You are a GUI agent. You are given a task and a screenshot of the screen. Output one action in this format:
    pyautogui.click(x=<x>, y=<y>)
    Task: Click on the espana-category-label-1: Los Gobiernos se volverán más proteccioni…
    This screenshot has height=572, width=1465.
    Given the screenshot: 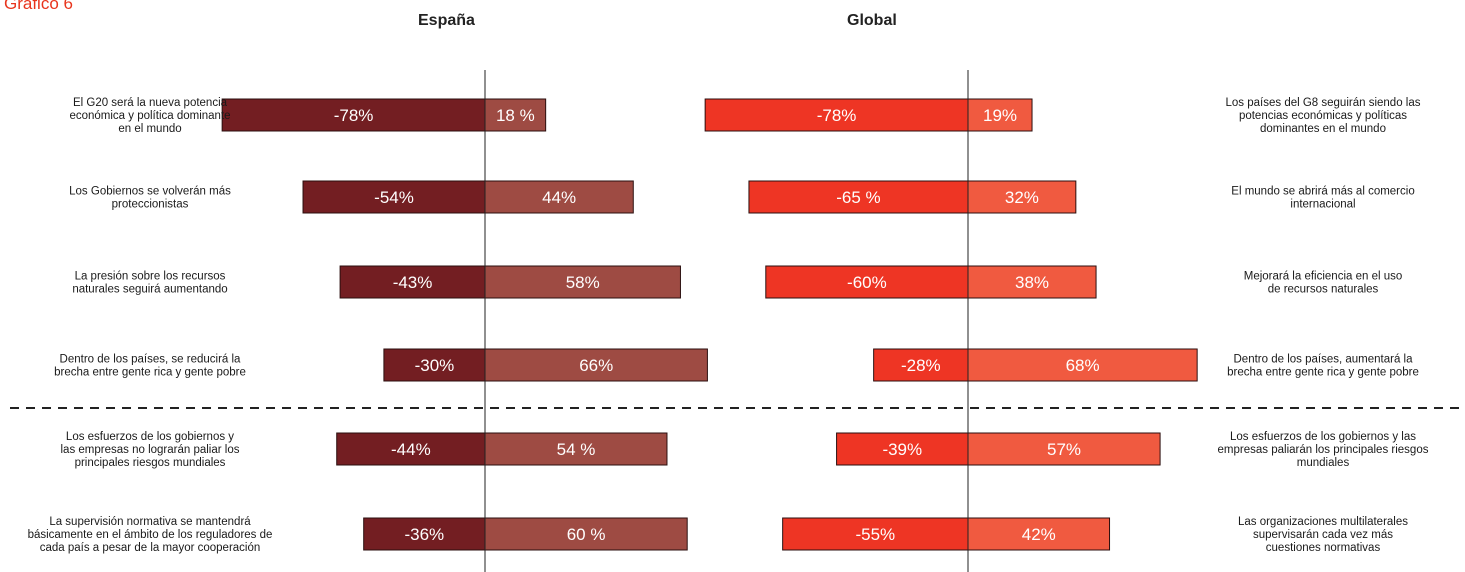 What is the action you would take?
    pyautogui.click(x=150, y=198)
    